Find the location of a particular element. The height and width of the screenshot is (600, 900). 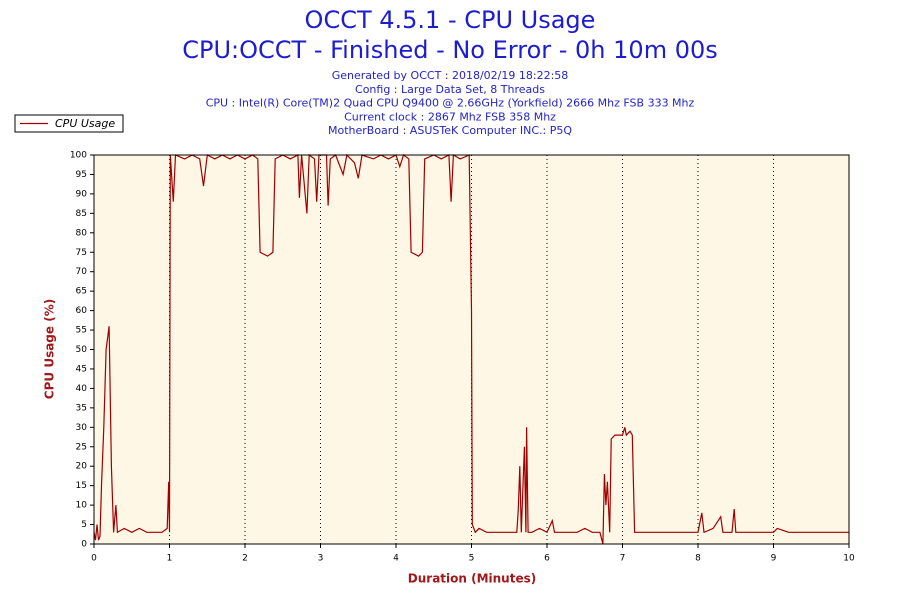

x-tick-label: 1 is located at coordinates (170, 559).